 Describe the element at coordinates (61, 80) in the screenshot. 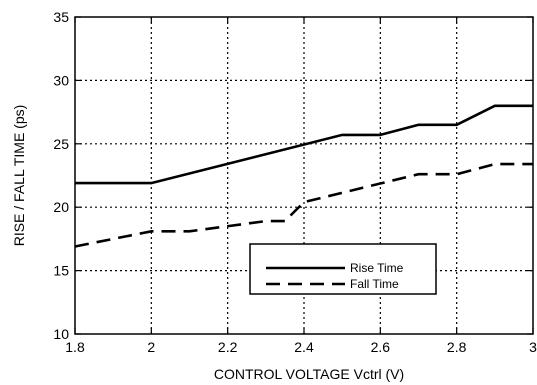

I see `y-tick-label: 30` at that location.